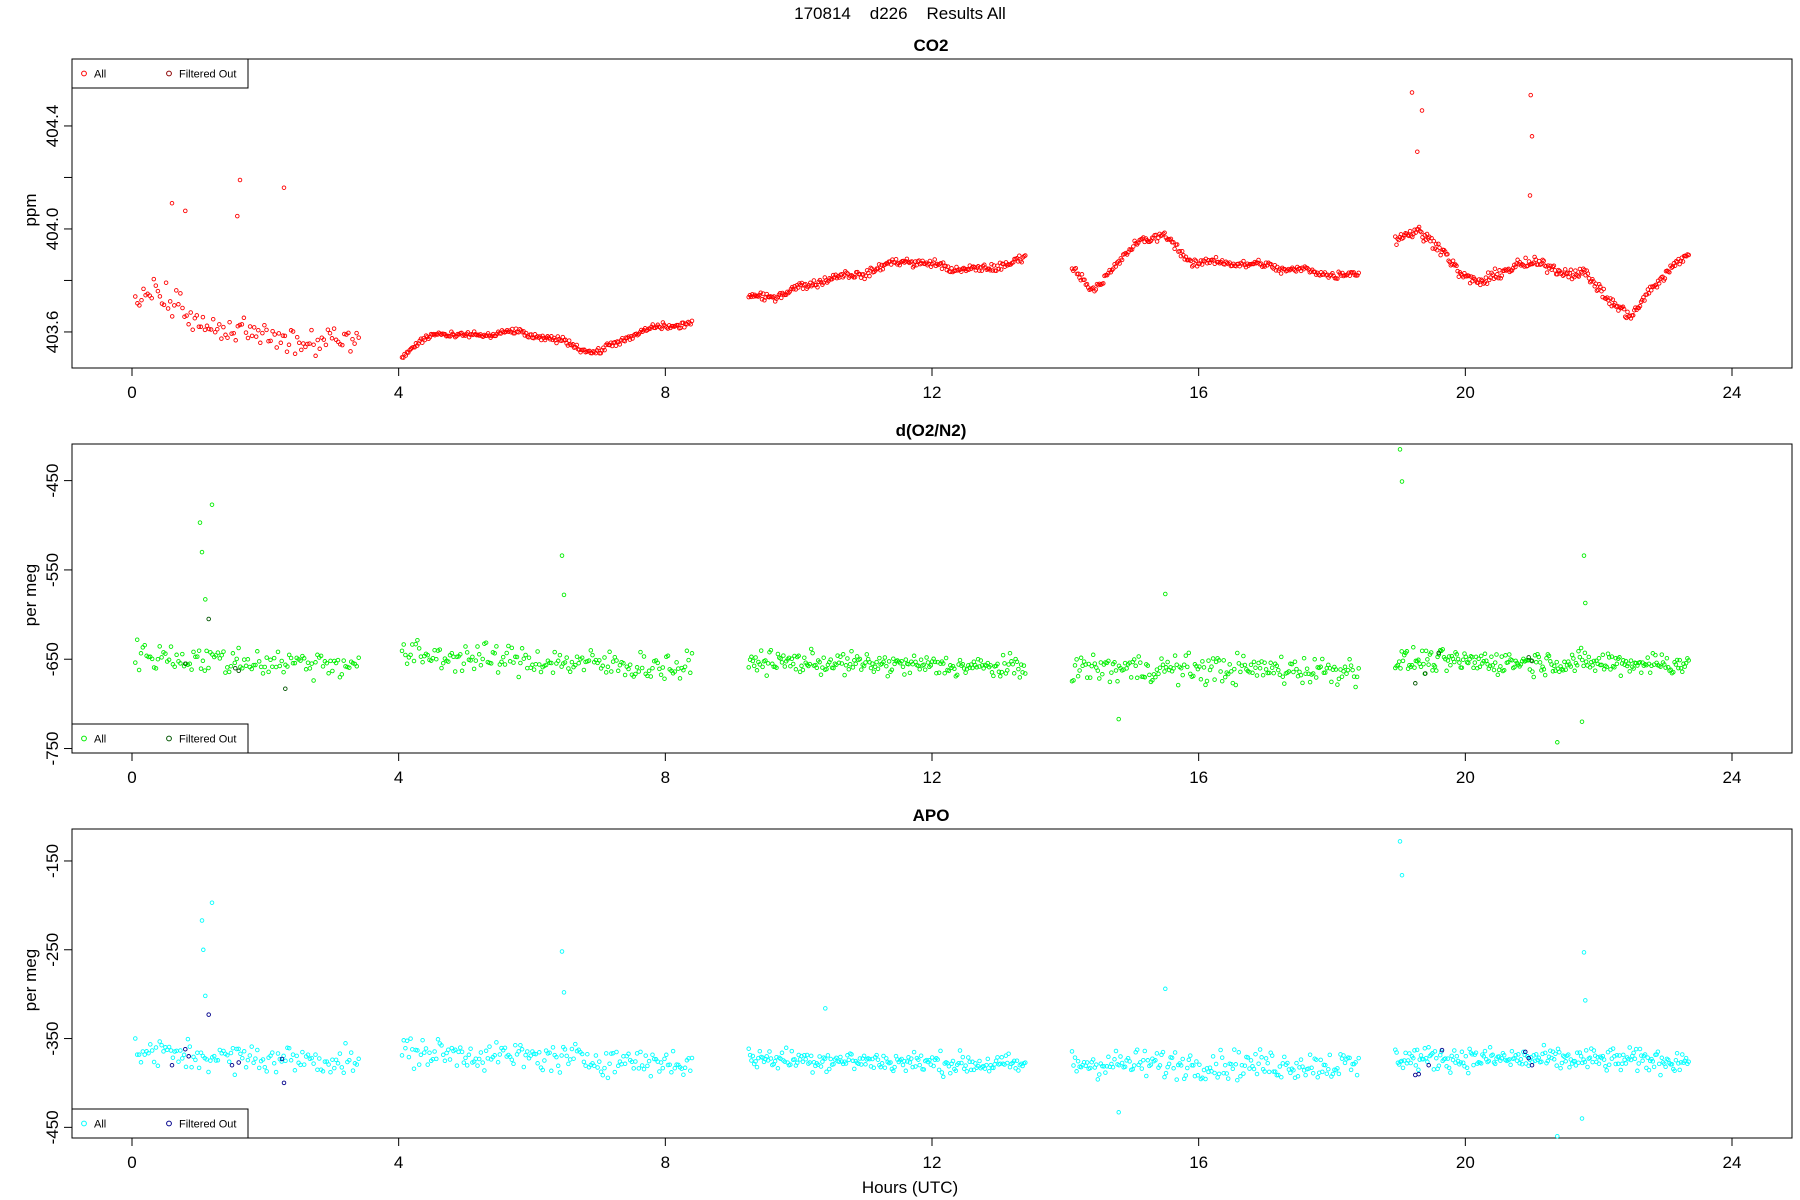 The width and height of the screenshot is (1800, 1200). What do you see at coordinates (185, 663) in the screenshot?
I see `filtered-point` at bounding box center [185, 663].